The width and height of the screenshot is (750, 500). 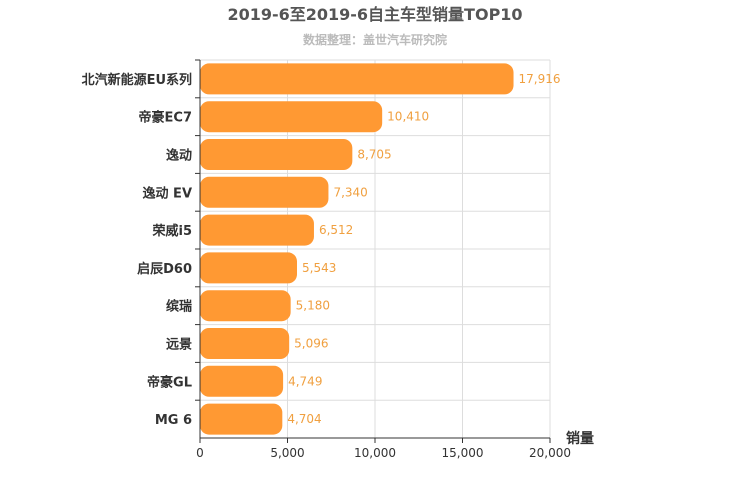 I want to click on value-label: 5,096, so click(x=311, y=344).